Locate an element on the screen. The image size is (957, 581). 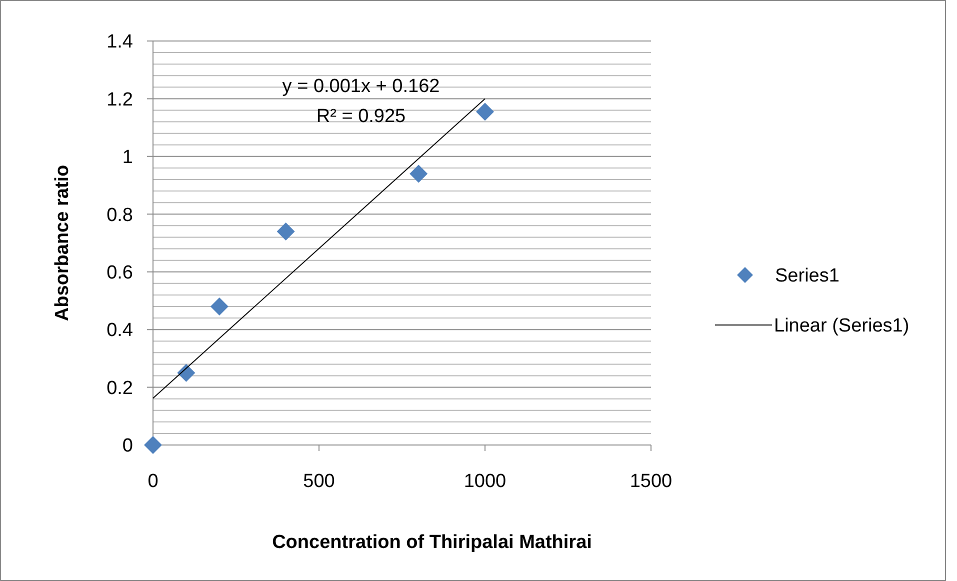
annotation: y = 0.001x + 0.162 is located at coordinates (361, 86).